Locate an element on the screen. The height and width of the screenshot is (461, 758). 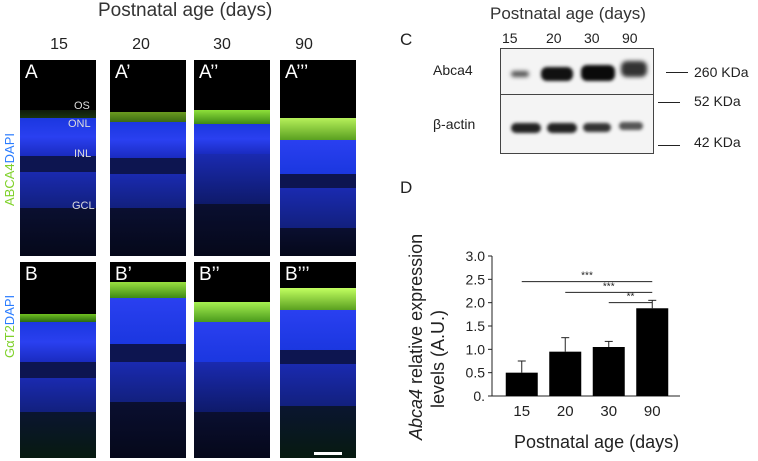
age-label-30: 30 is located at coordinates (222, 44).